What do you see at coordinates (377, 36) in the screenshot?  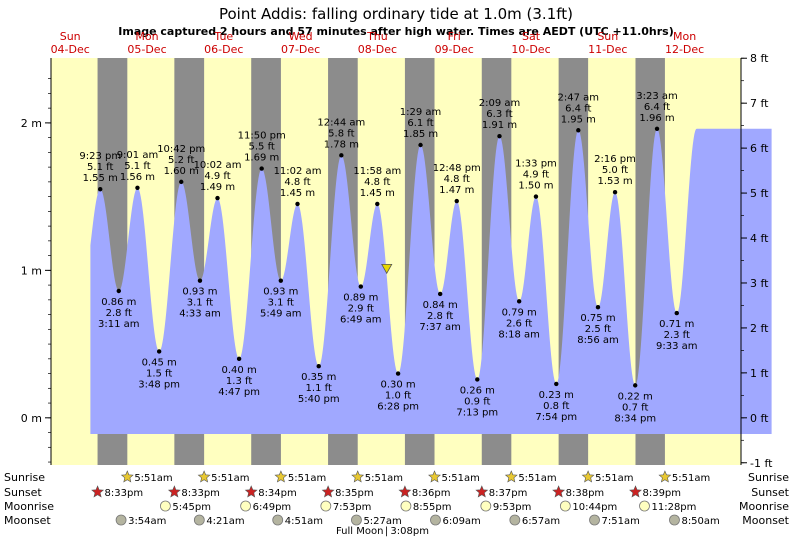 I see `day-header-weekday: Thu` at bounding box center [377, 36].